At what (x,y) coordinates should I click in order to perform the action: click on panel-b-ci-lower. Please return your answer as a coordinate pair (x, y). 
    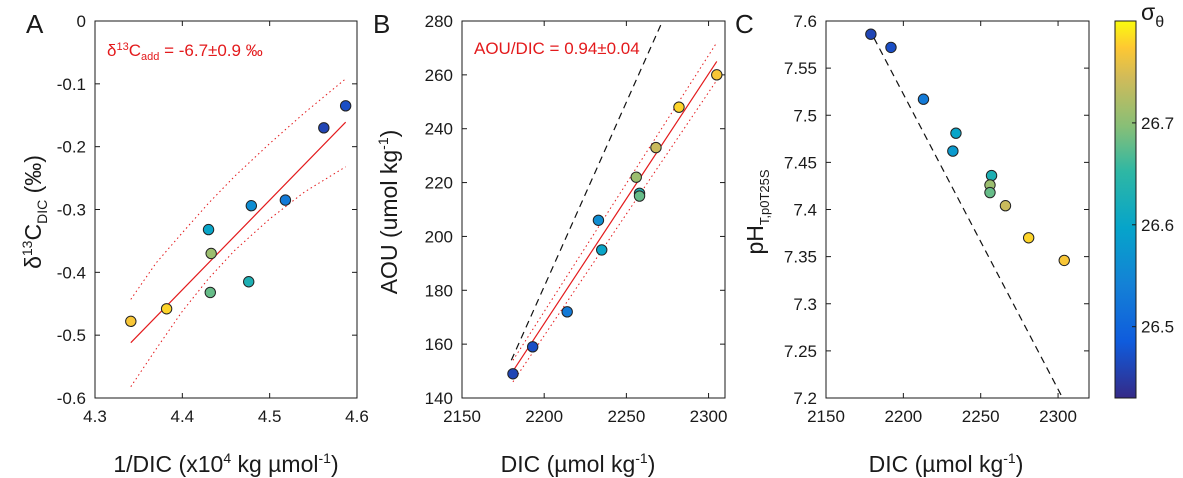
    Looking at the image, I should click on (615, 231).